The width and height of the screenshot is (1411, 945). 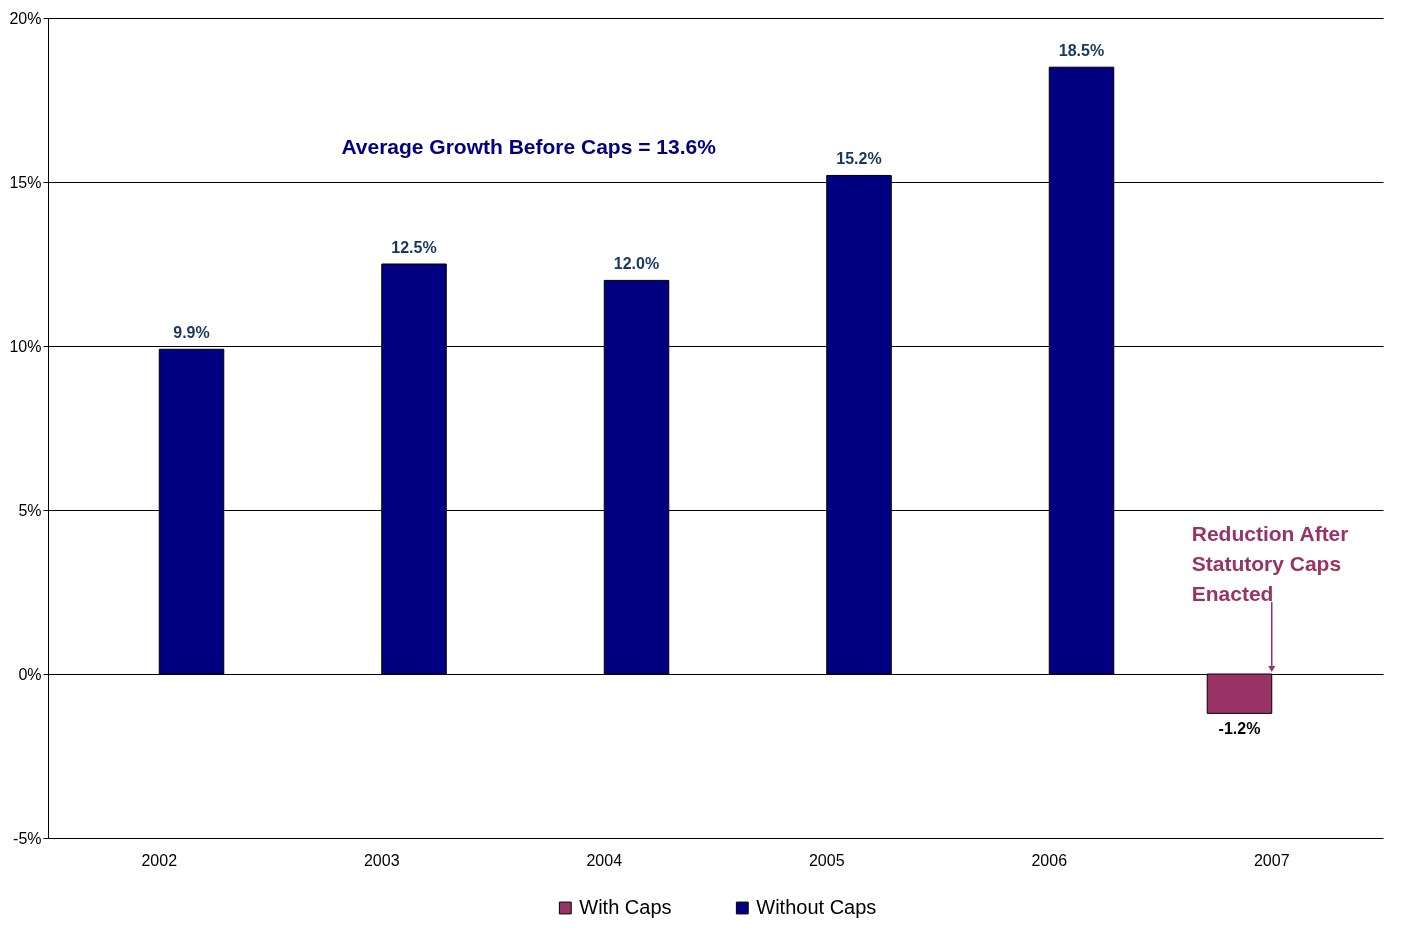 What do you see at coordinates (414, 247) in the screenshot?
I see `data-label: 12.5%` at bounding box center [414, 247].